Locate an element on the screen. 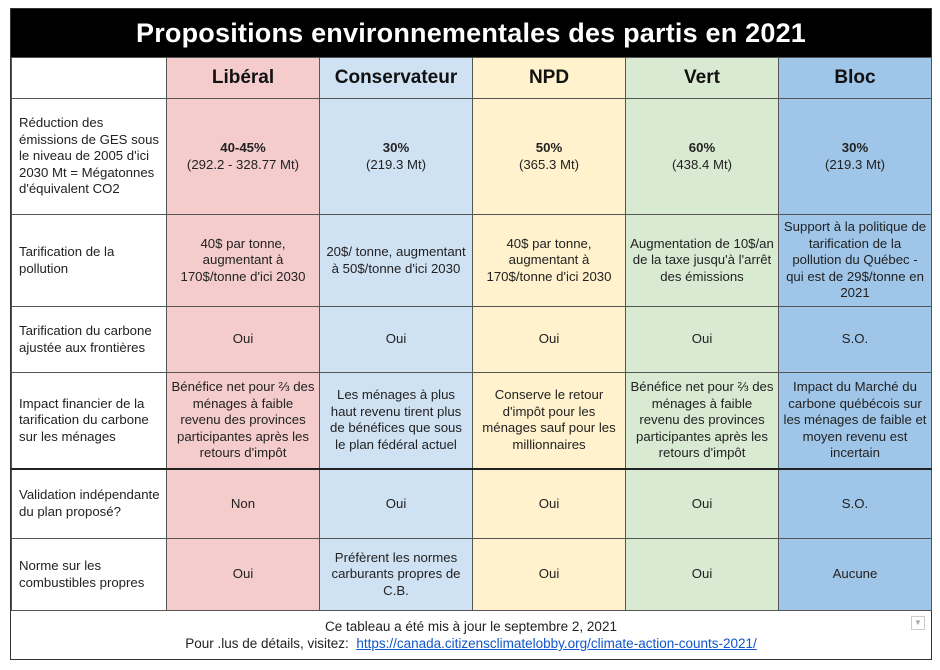 This screenshot has height=670, width=940. cell-vert: 60% (438.4 Mt) is located at coordinates (702, 156).